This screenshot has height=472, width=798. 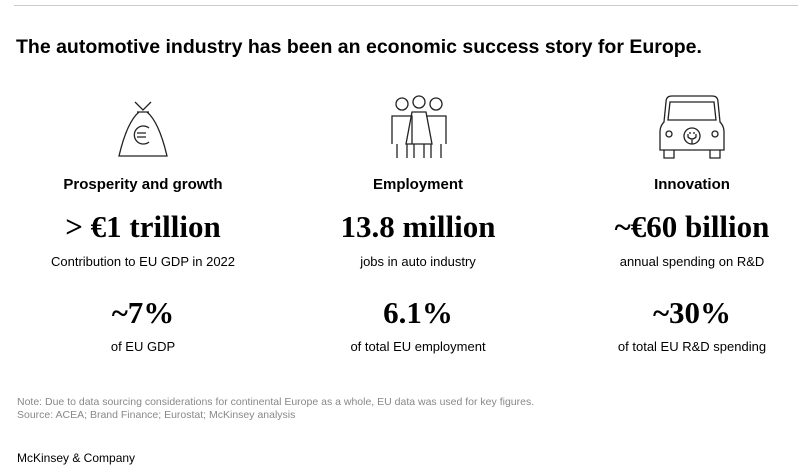 I want to click on primary-caption: Contribution to EU GDP in 2022, so click(x=143, y=261).